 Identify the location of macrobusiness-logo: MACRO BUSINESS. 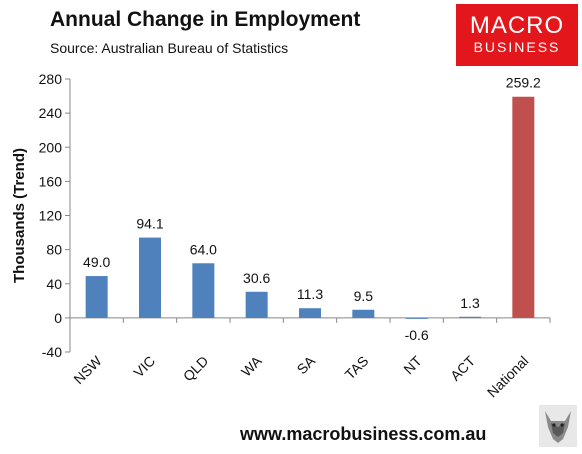
(517, 35).